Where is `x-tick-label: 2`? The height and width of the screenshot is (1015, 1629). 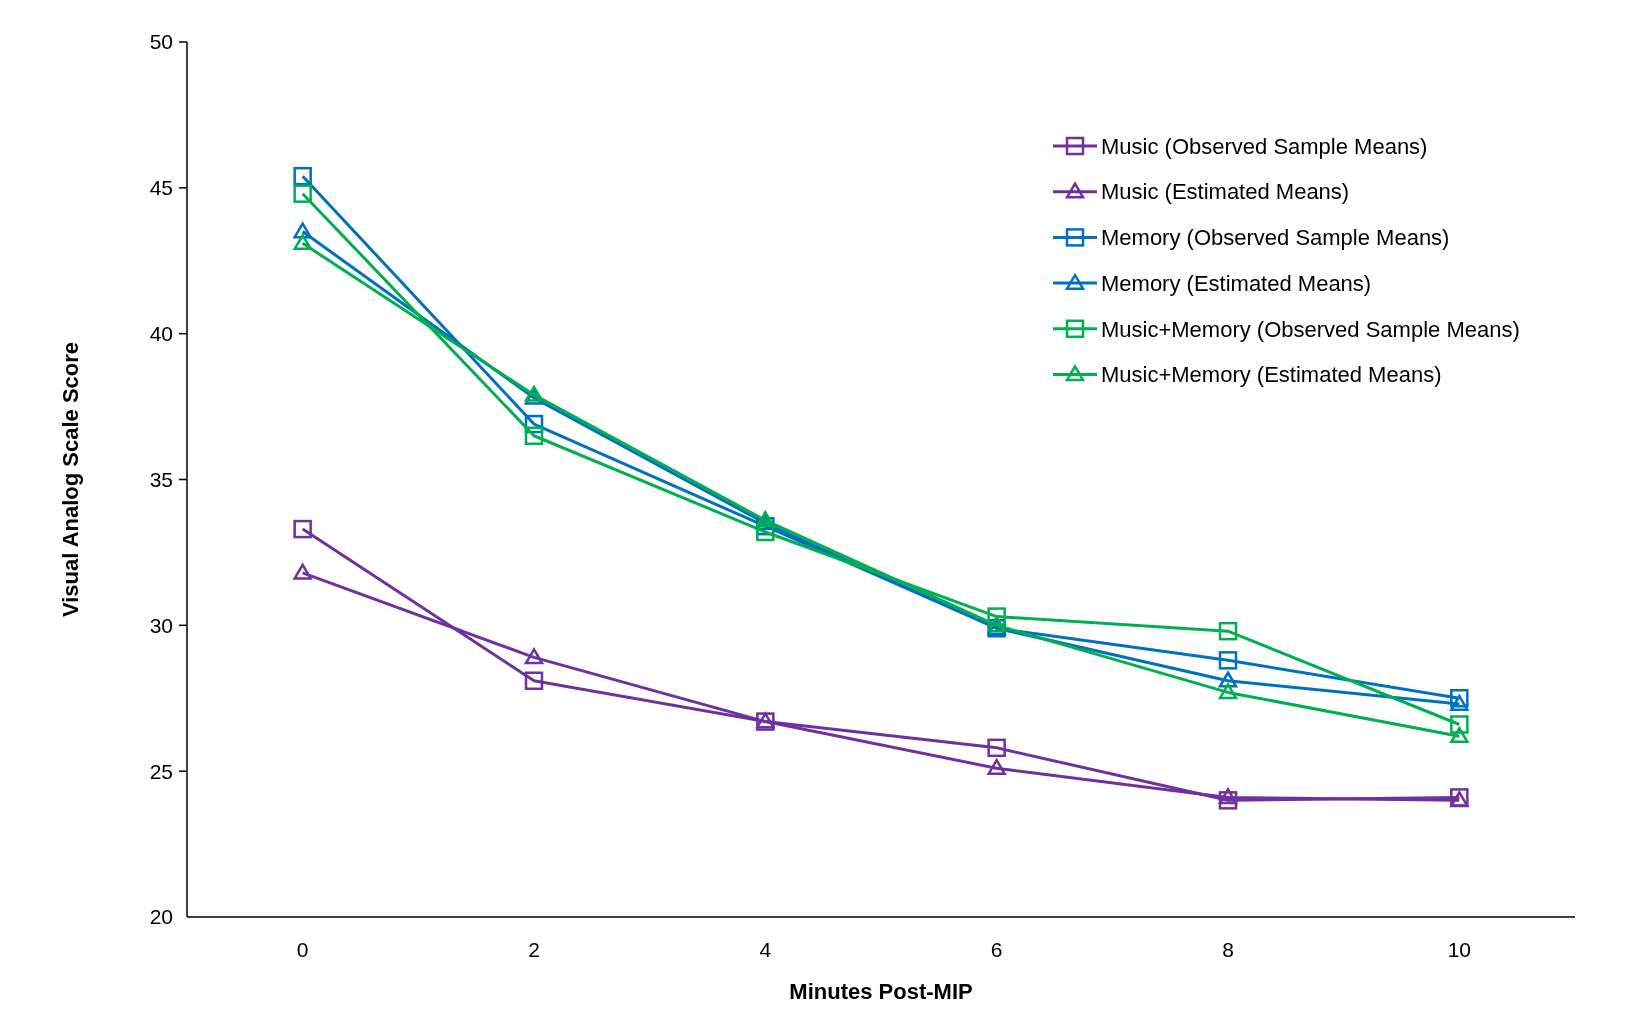 x-tick-label: 2 is located at coordinates (534, 949).